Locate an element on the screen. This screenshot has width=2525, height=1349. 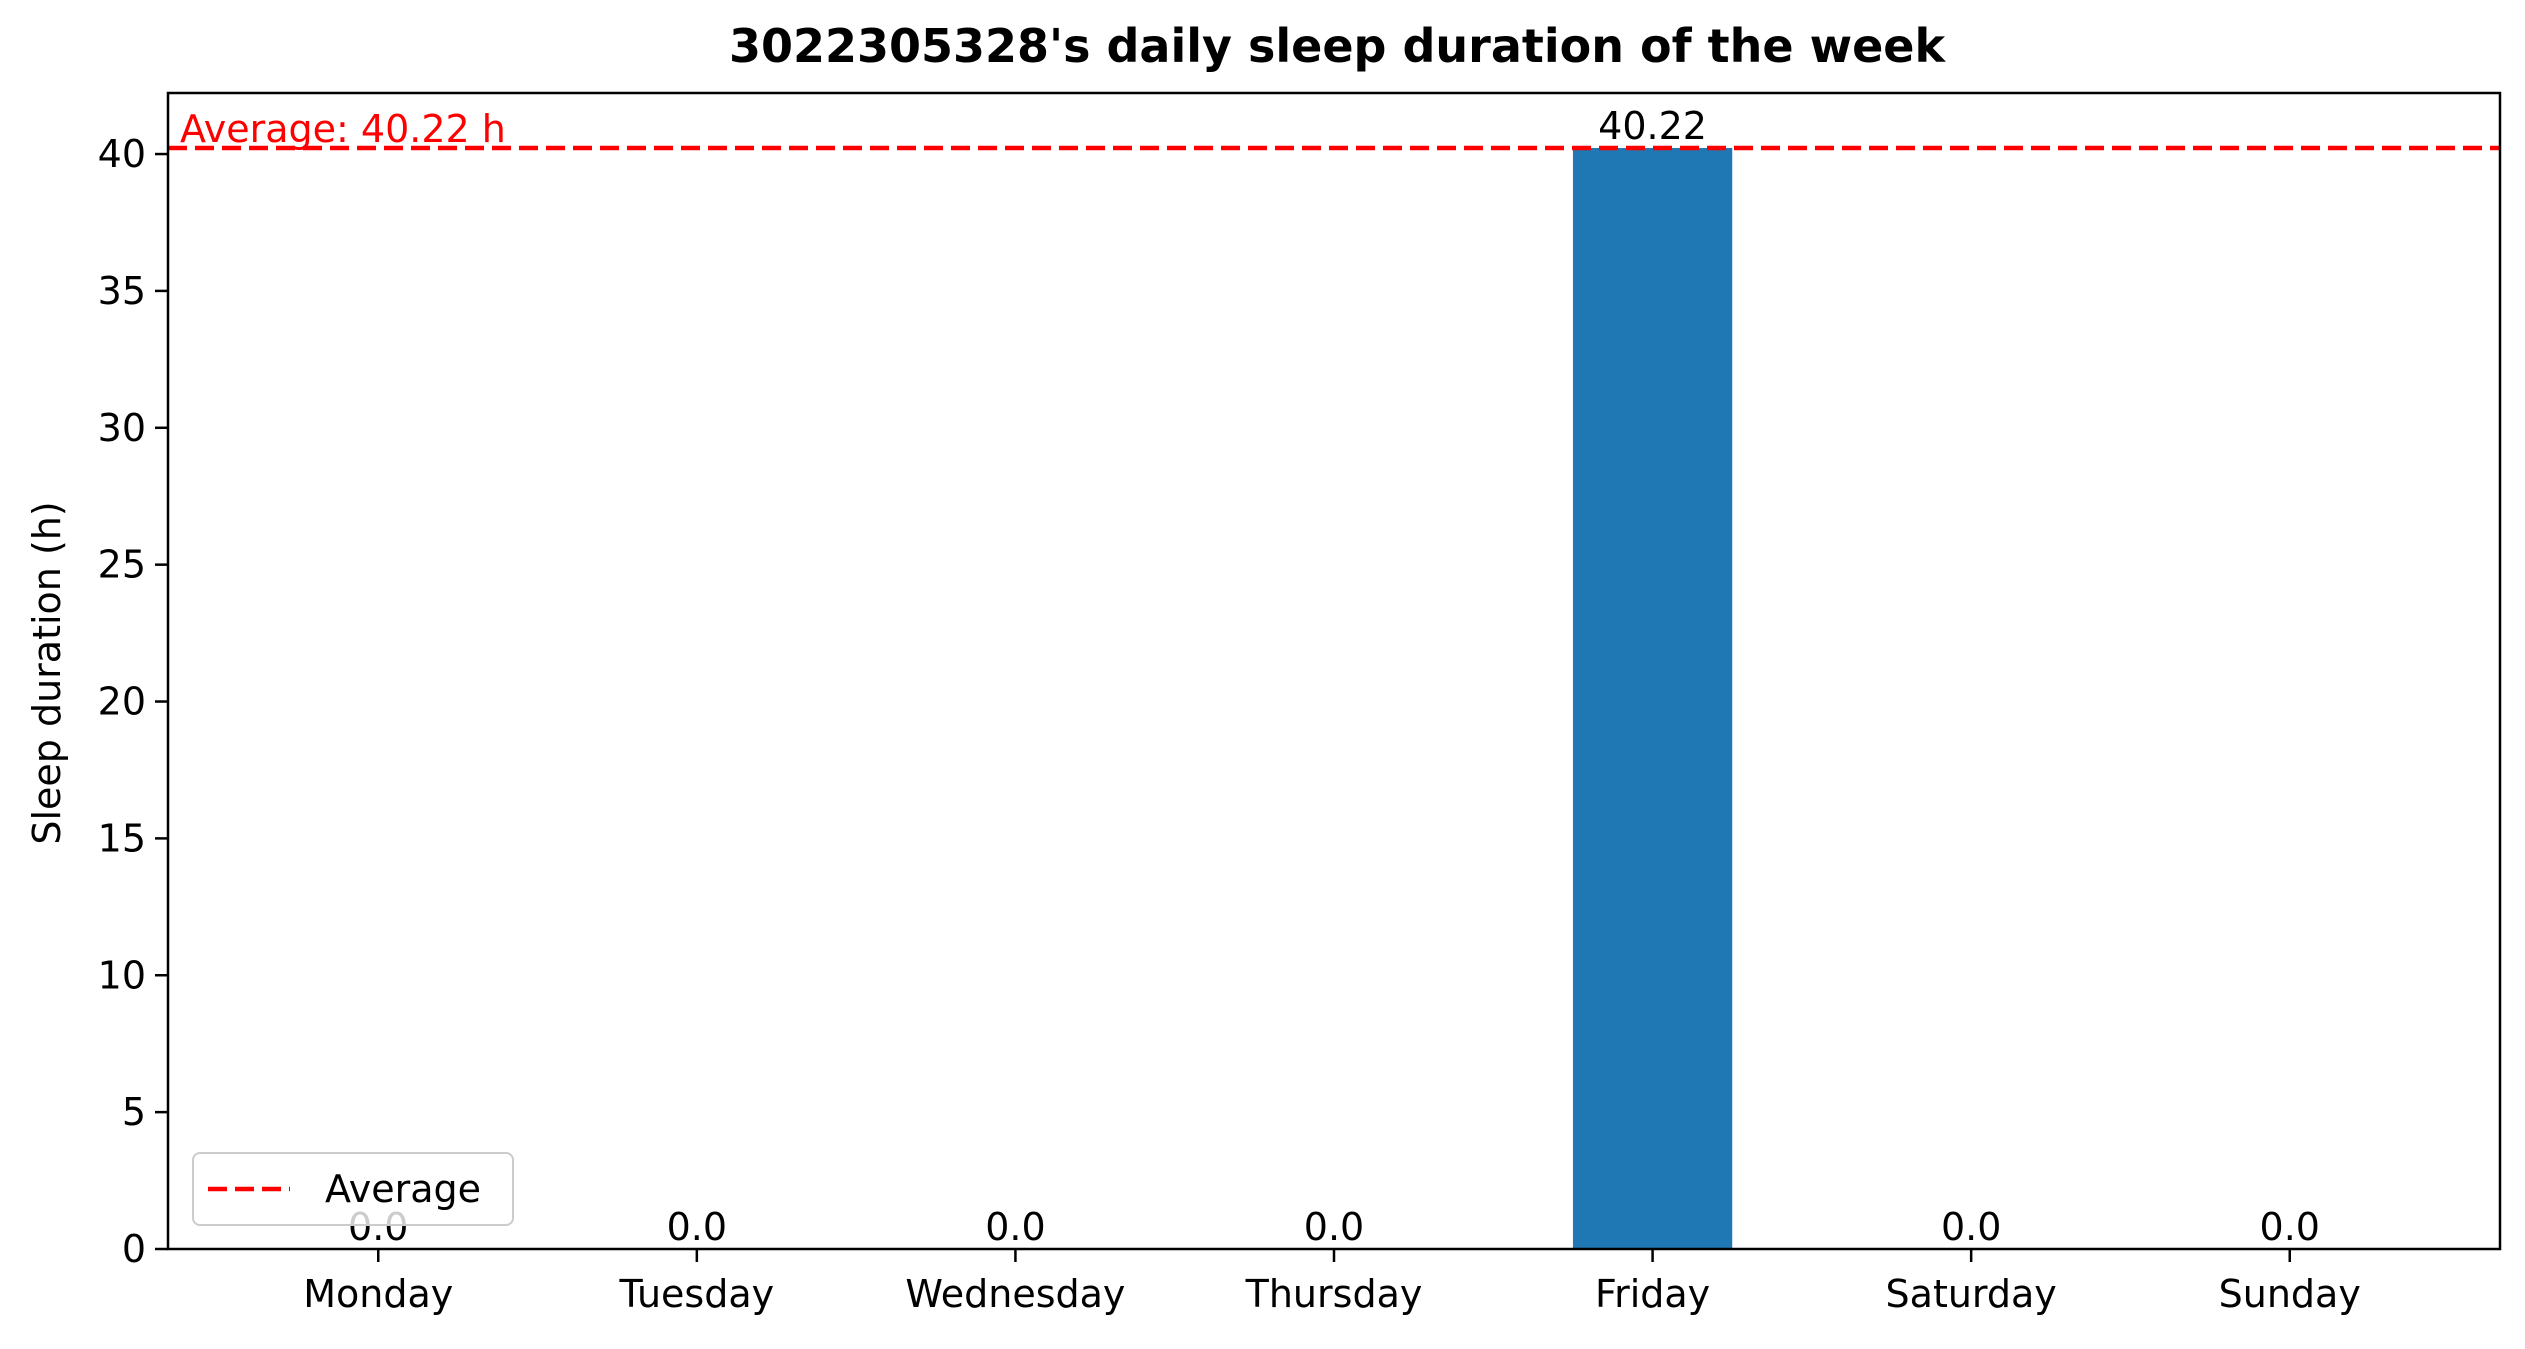
x-tick-label-wednesday: Wednesday is located at coordinates (1015, 1294).